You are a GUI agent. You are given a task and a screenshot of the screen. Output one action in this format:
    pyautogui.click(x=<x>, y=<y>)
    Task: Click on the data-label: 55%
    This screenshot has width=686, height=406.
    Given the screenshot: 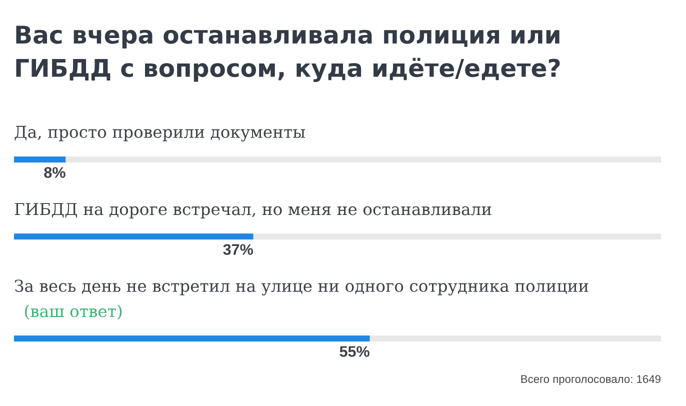 What is the action you would take?
    pyautogui.click(x=355, y=351)
    